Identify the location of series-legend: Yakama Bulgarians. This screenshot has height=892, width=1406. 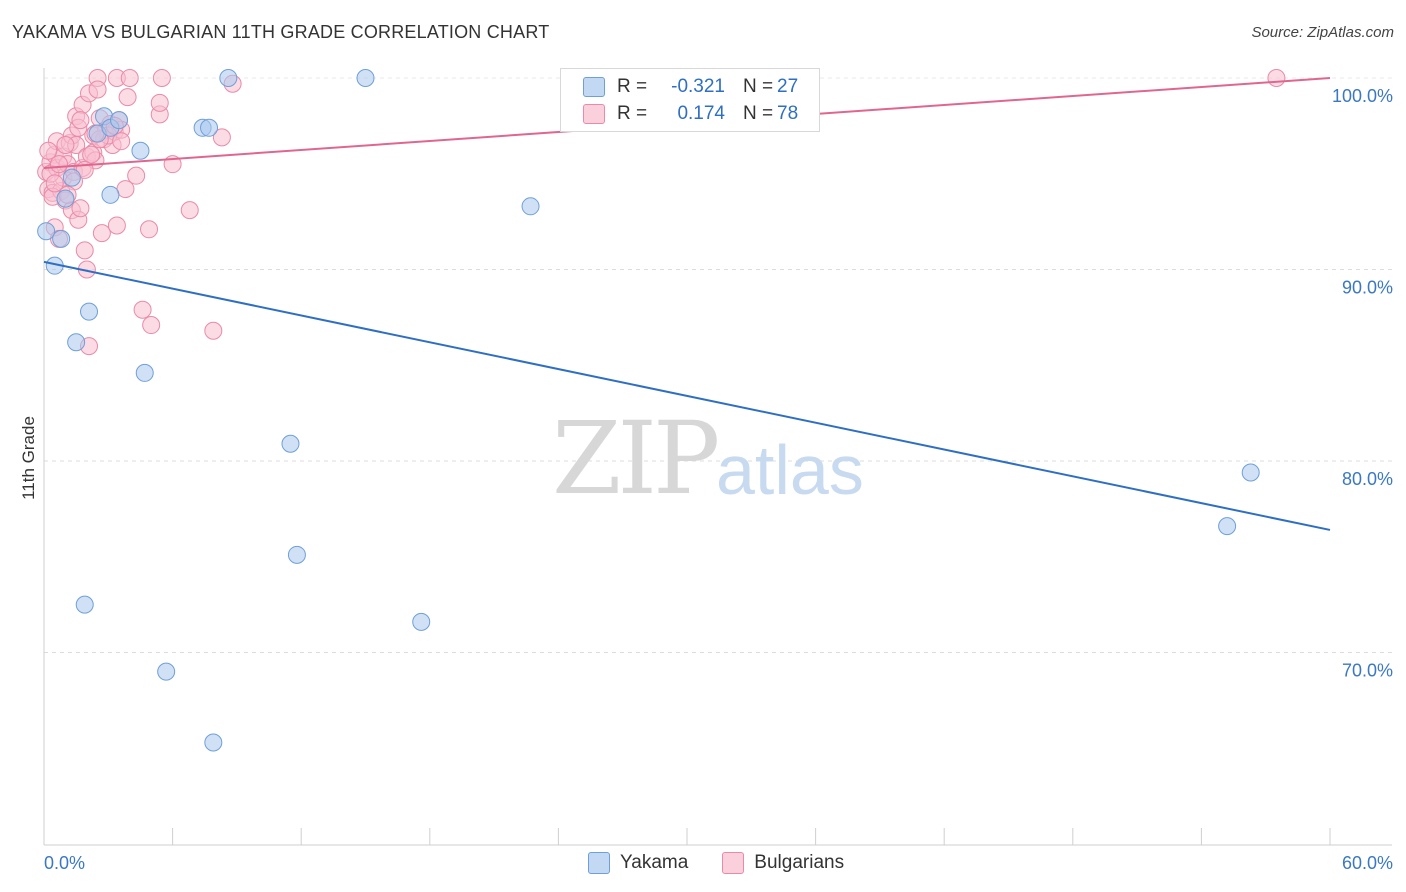
(733, 863).